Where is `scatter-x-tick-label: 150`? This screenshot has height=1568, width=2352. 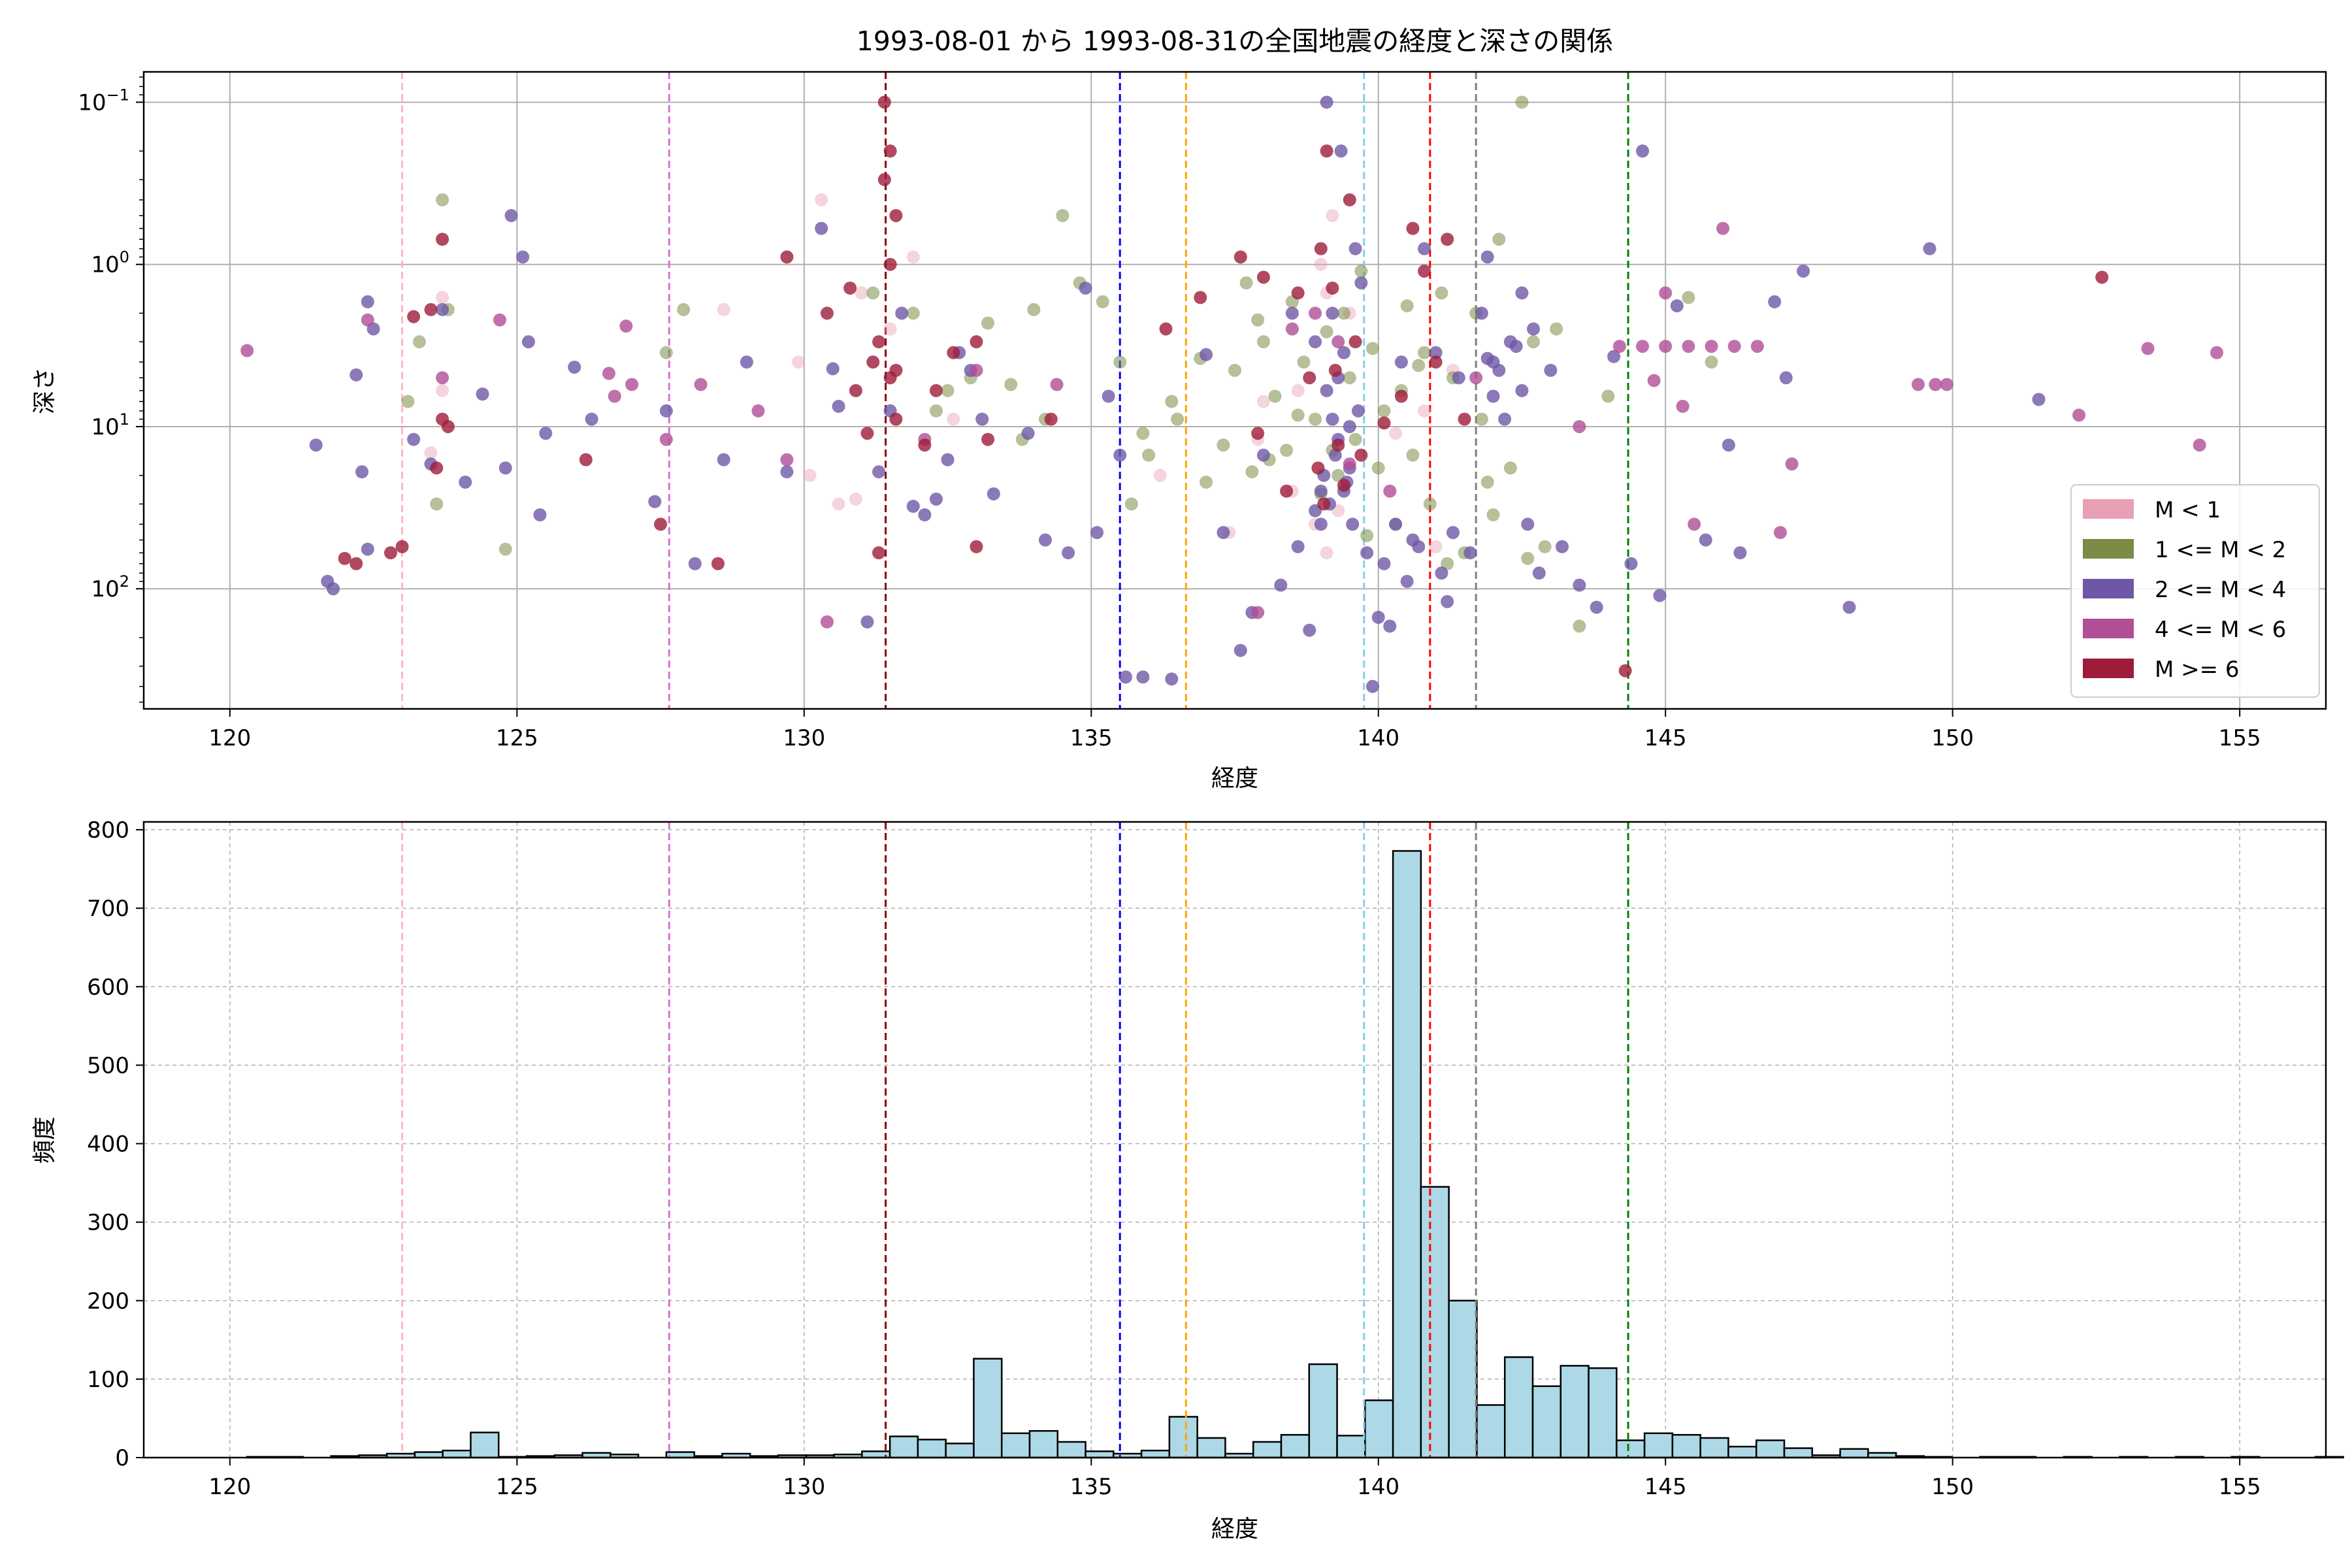
scatter-x-tick-label: 150 is located at coordinates (1952, 738).